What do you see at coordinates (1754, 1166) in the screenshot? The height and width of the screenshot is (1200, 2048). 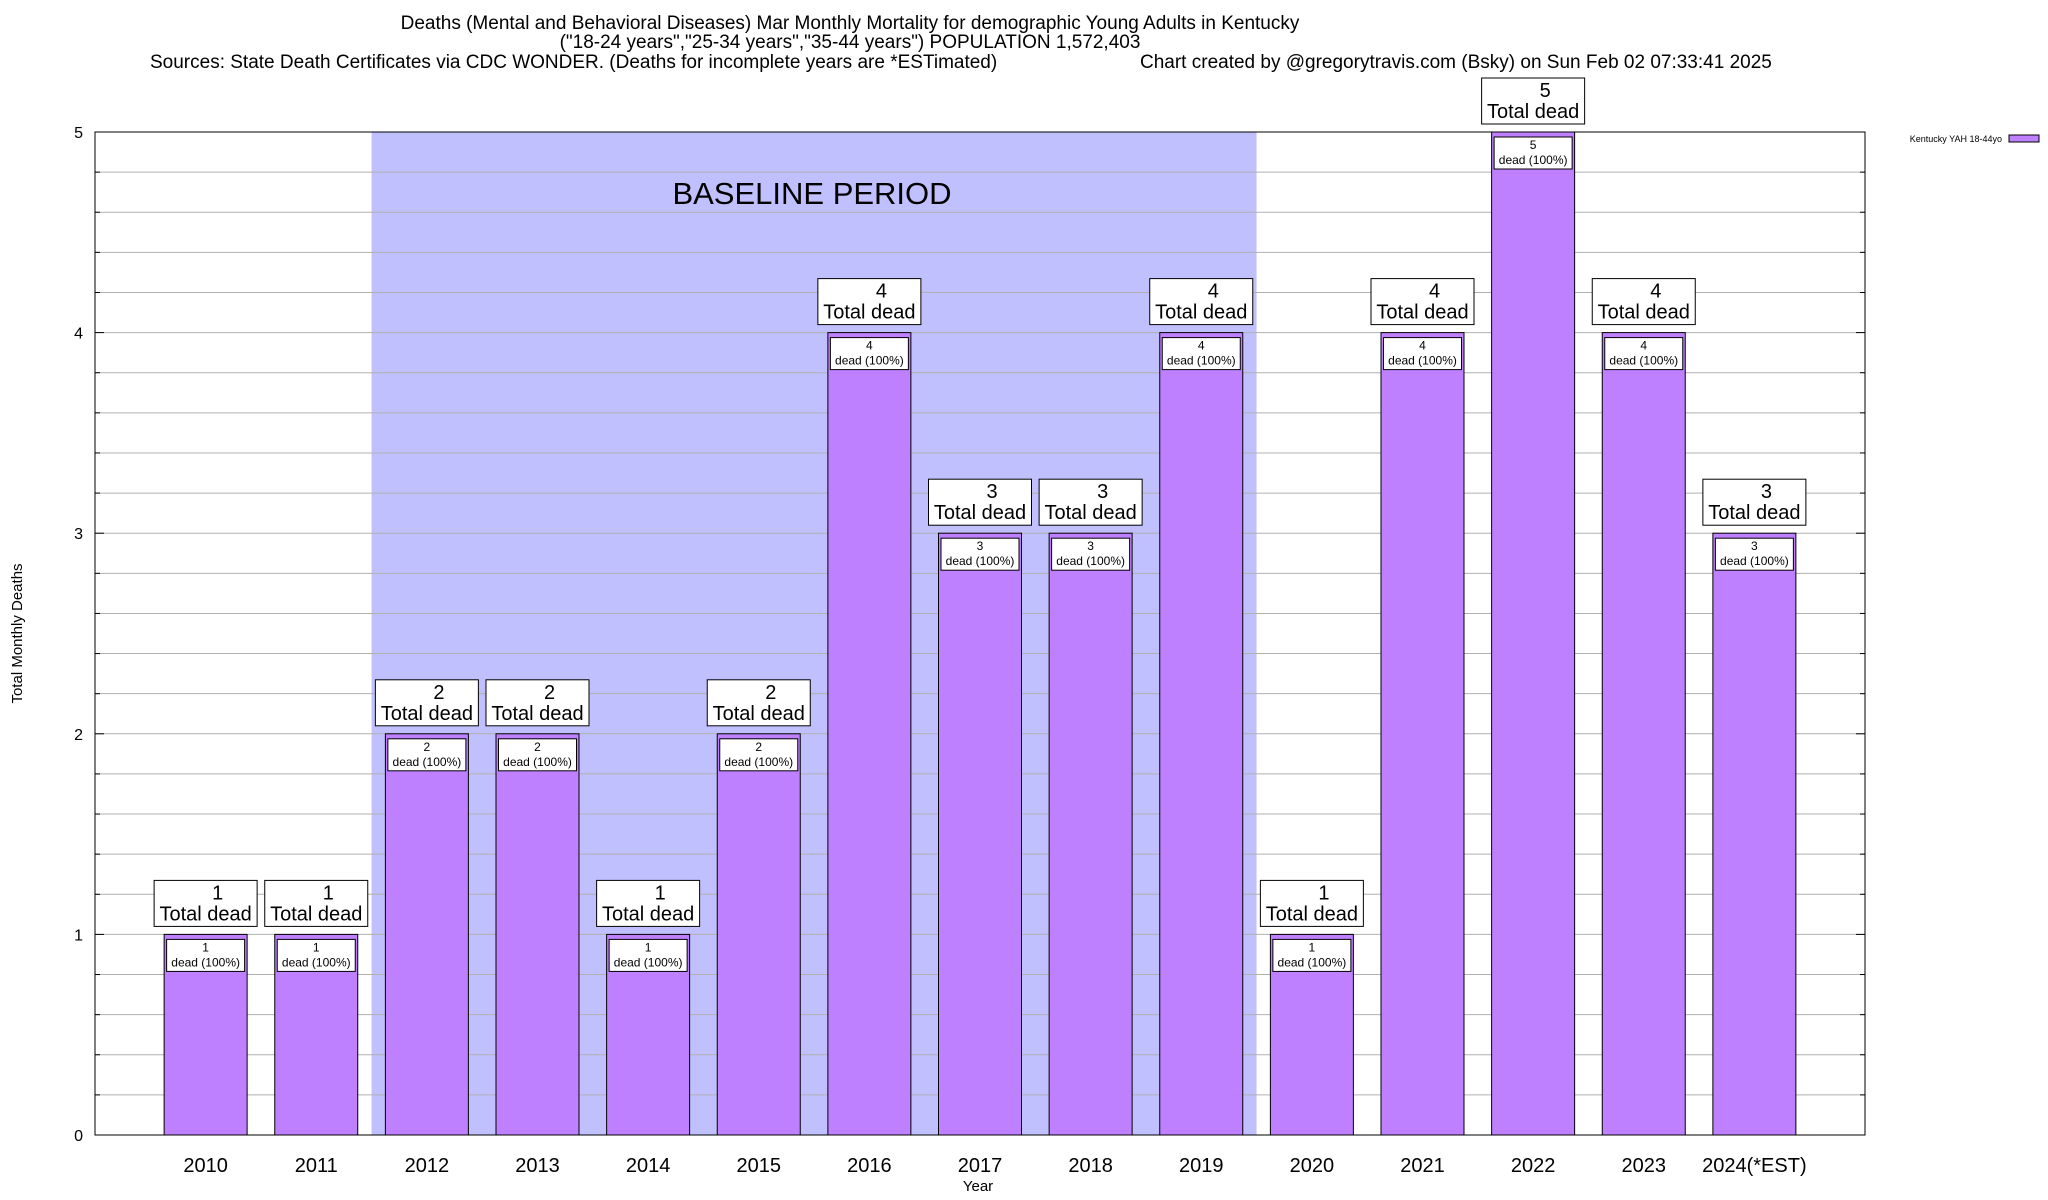 I see `x-tick-label: 2024(*EST)` at bounding box center [1754, 1166].